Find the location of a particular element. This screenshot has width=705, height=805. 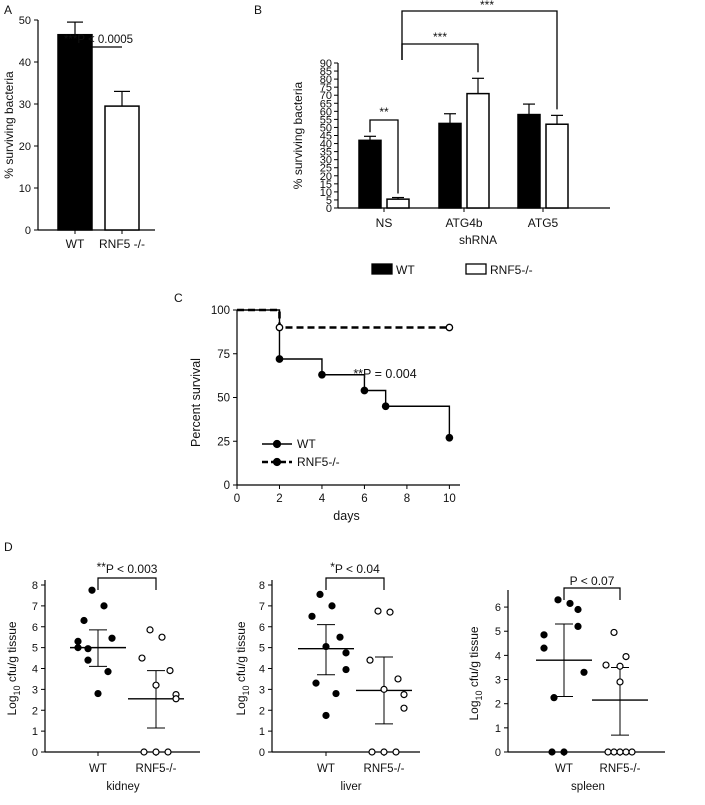

y-tick-label: 10 is located at coordinates (326, 193).